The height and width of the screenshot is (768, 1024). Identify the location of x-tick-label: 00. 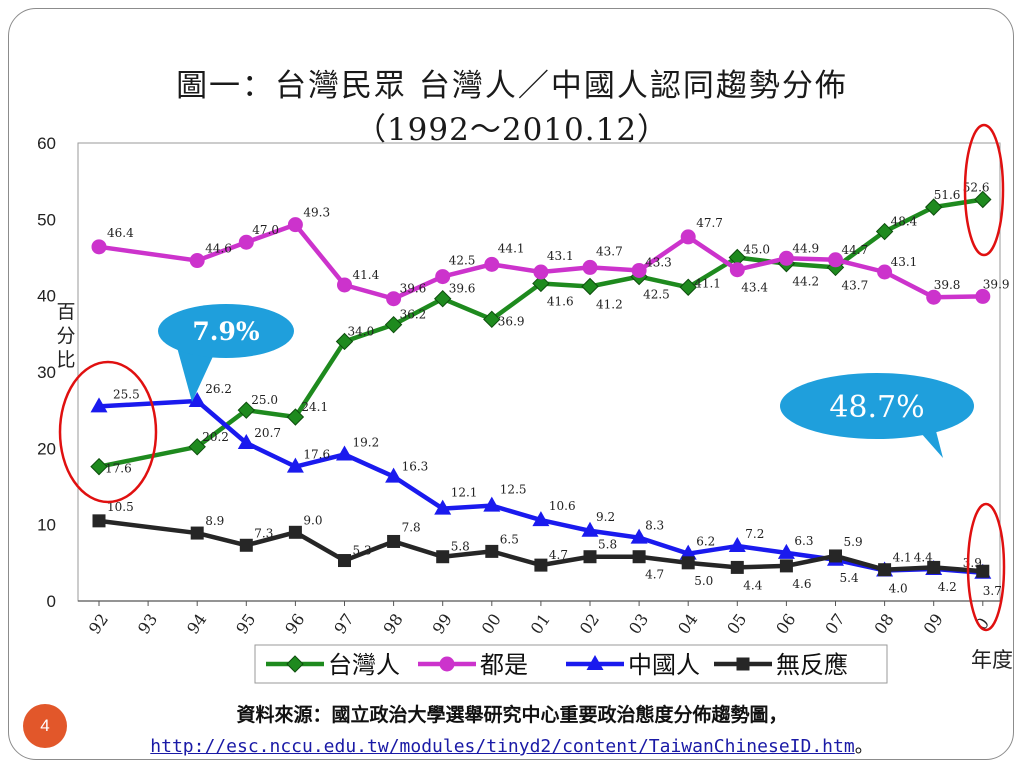
(491, 624).